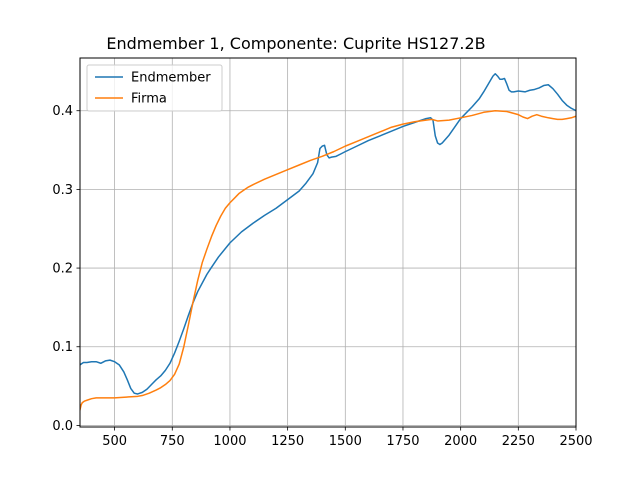 The height and width of the screenshot is (480, 640). Describe the element at coordinates (172, 441) in the screenshot. I see `x-tick-label: 750` at that location.